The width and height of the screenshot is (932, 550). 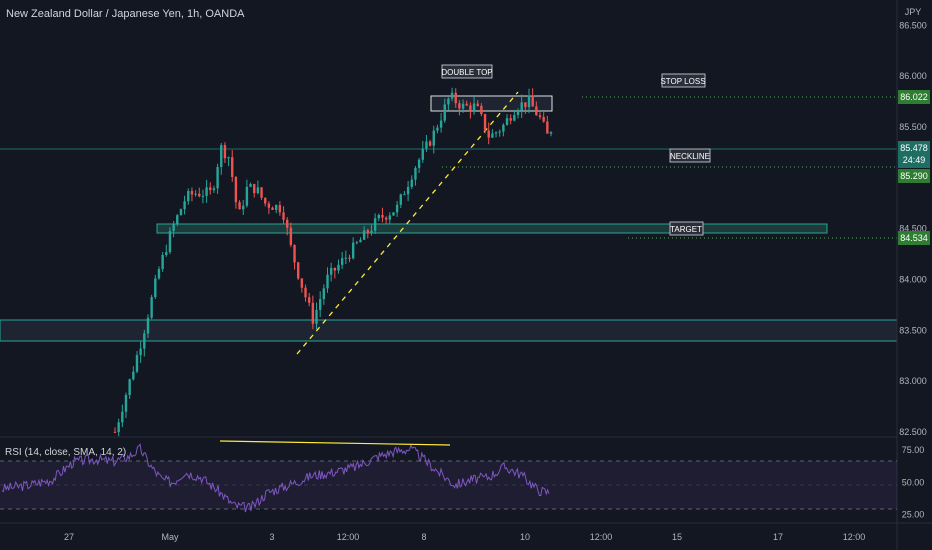 I want to click on price-tick-label: 86.500, so click(x=913, y=25).